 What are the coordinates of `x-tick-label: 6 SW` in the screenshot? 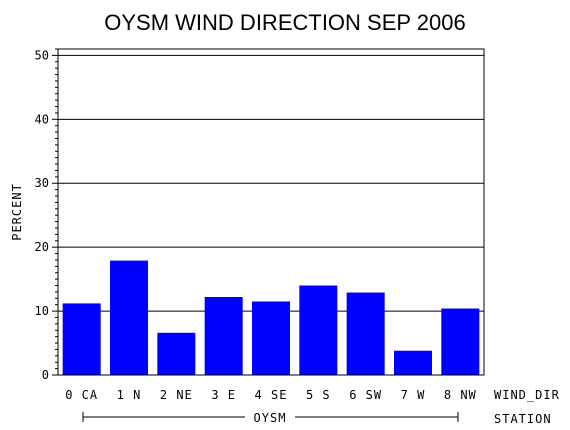 It's located at (365, 395).